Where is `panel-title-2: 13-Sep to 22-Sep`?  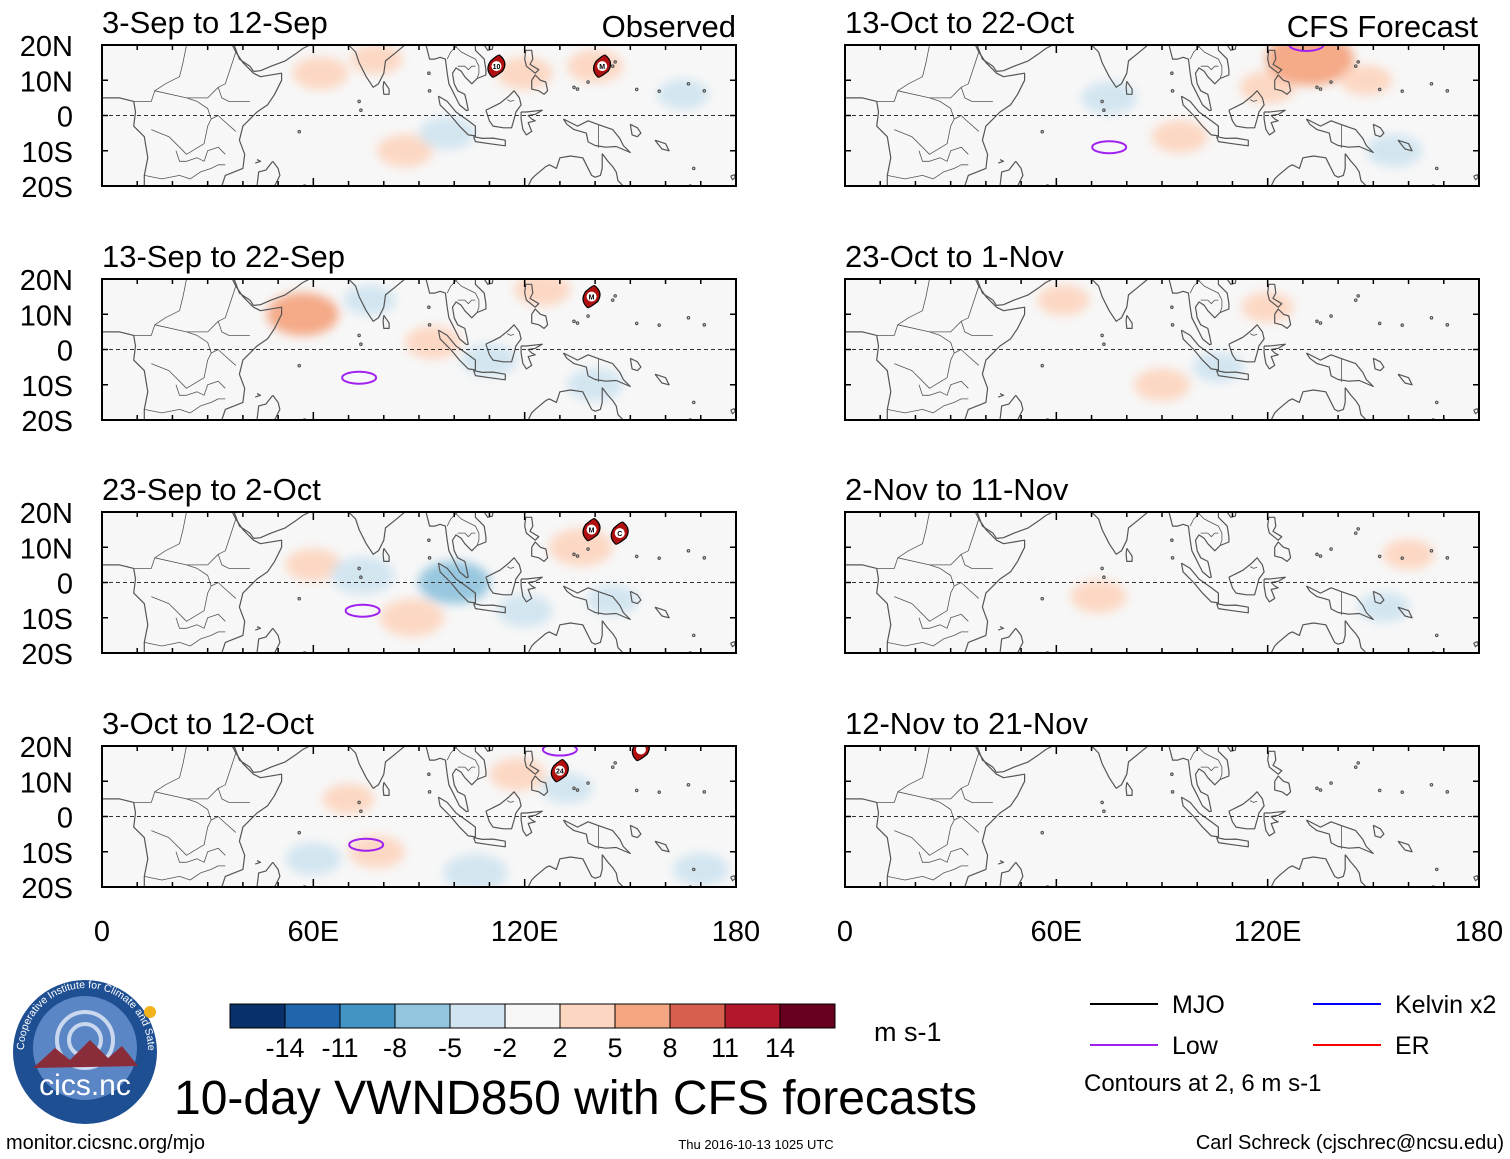
panel-title-2: 13-Sep to 22-Sep is located at coordinates (223, 256).